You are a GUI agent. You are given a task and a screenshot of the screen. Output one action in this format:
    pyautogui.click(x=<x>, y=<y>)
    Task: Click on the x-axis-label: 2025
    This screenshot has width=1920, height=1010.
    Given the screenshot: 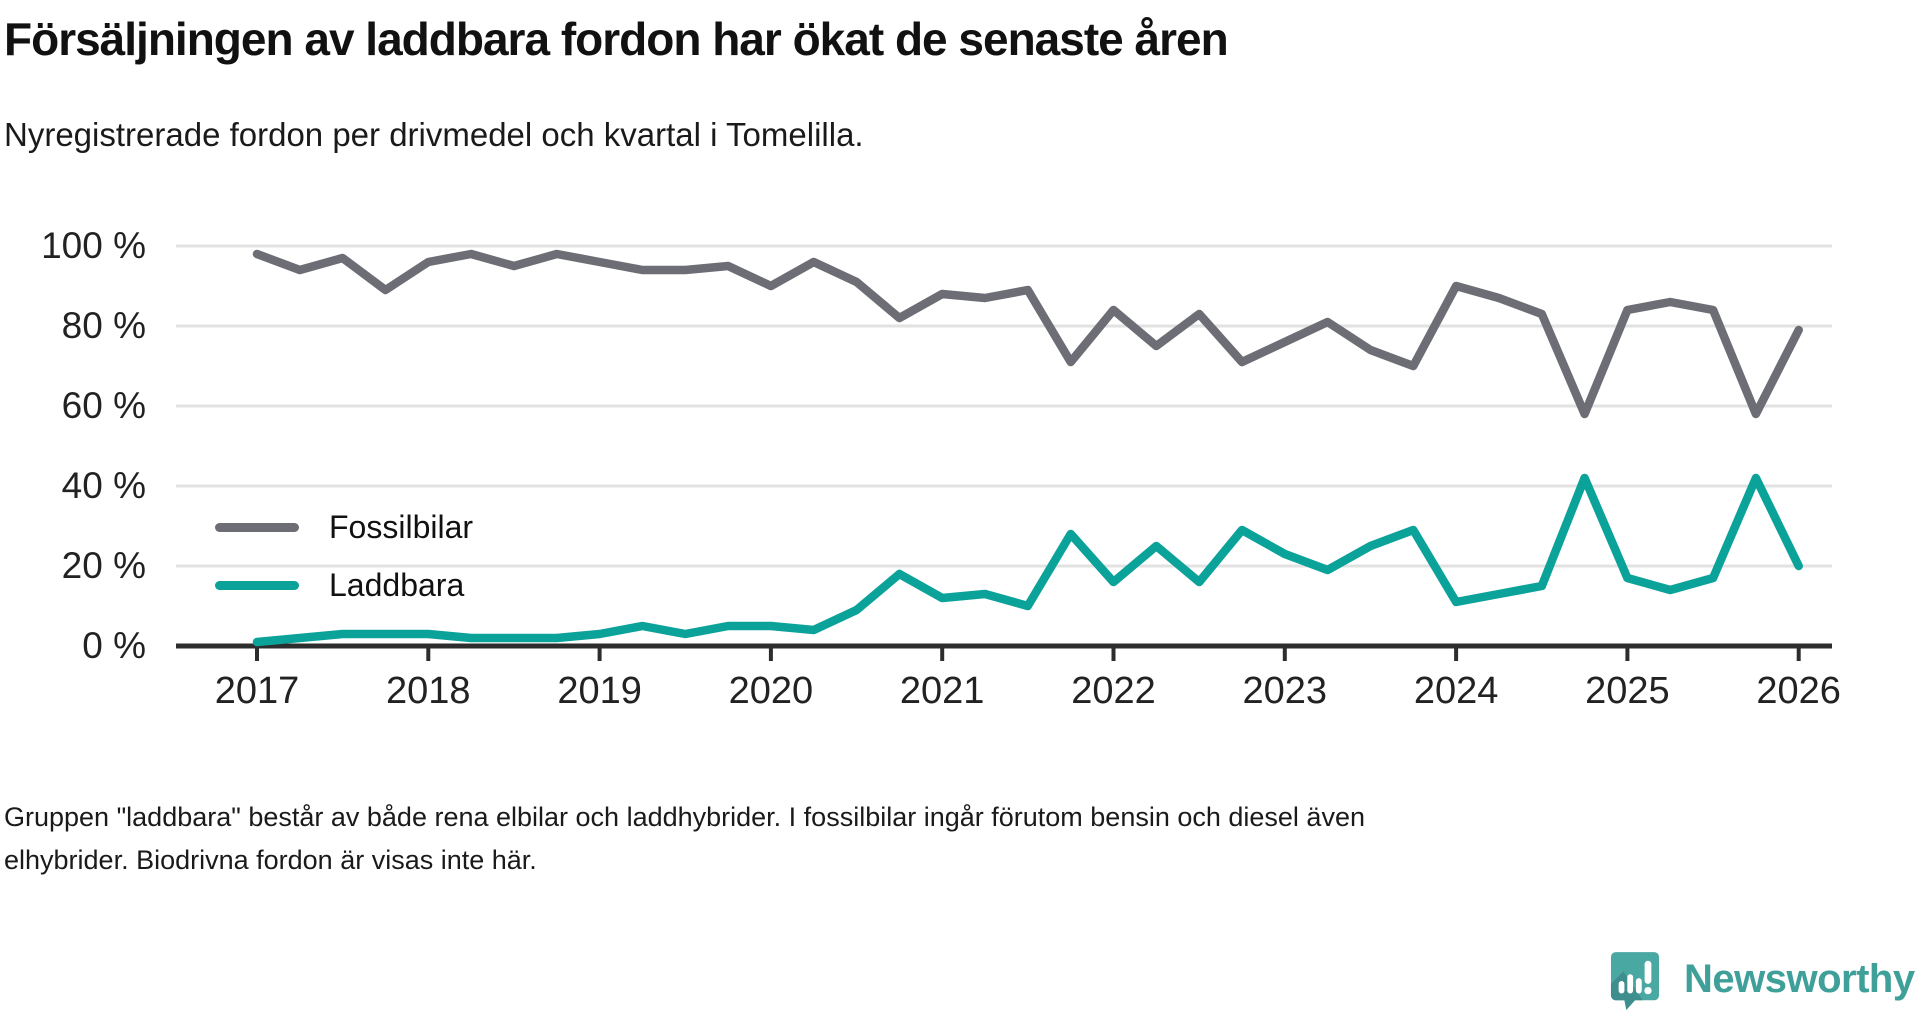 What is the action you would take?
    pyautogui.click(x=1627, y=691)
    